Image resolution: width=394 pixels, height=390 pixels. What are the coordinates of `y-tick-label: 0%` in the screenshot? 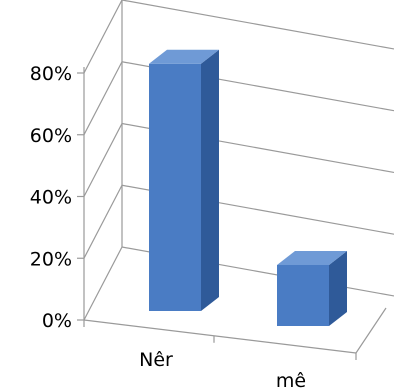 It's located at (57, 321).